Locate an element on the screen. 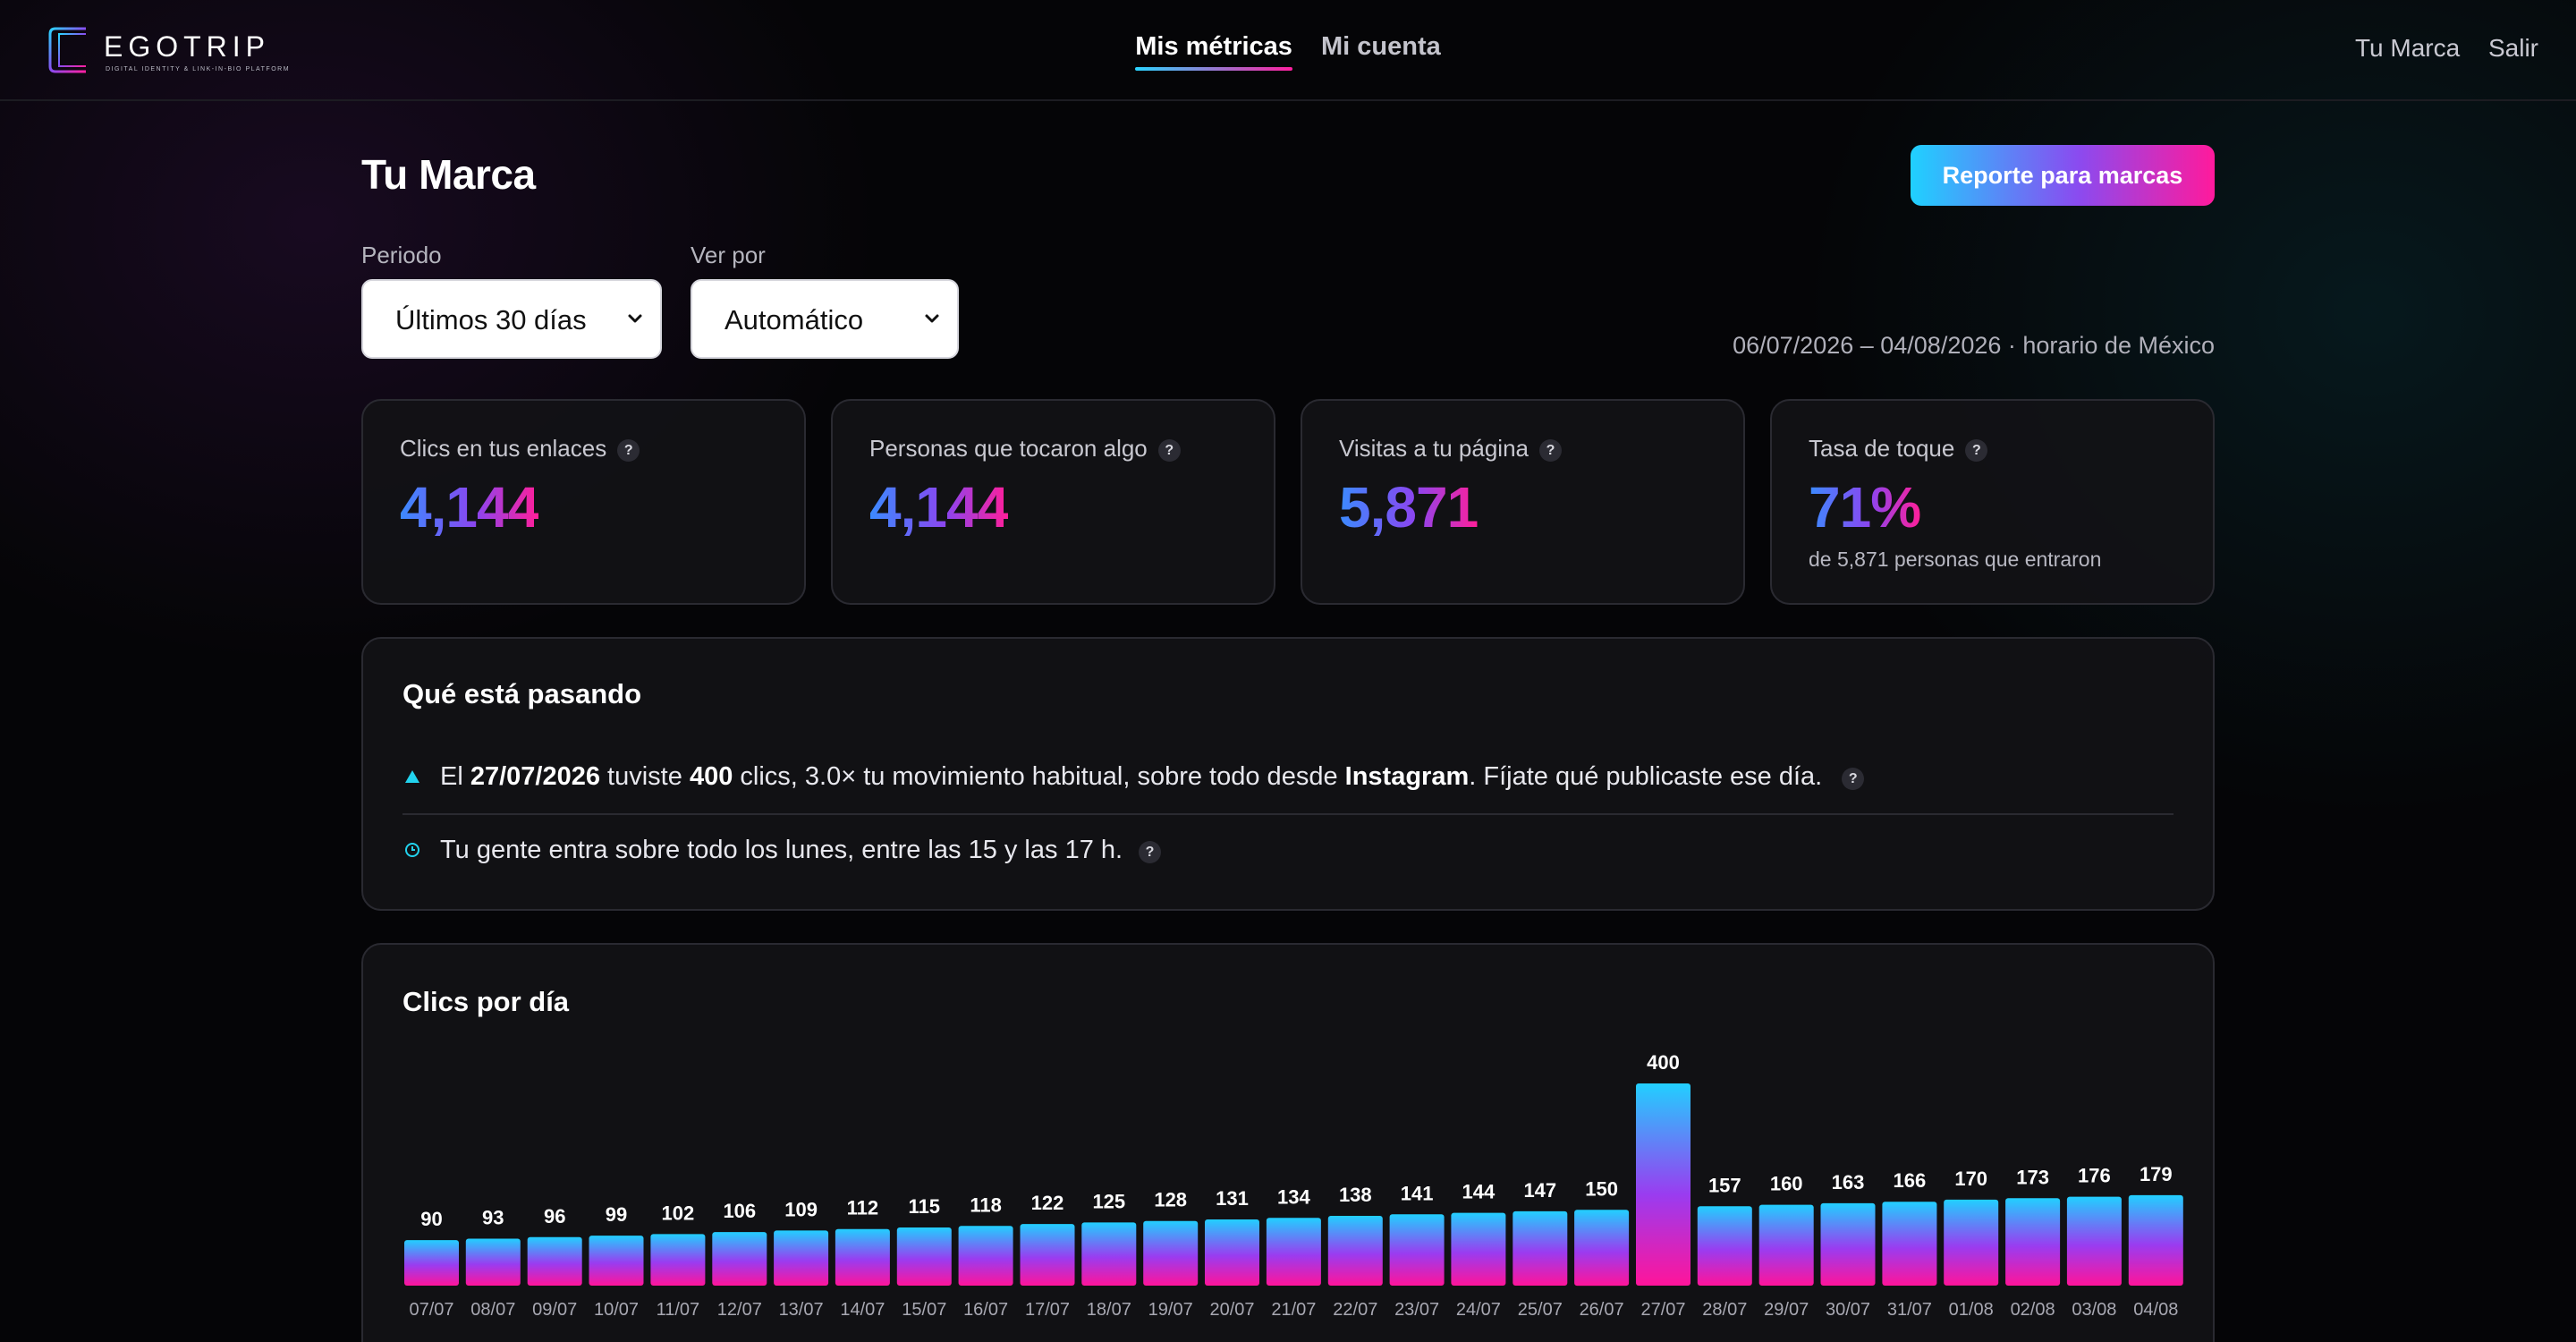  bar-19/07 is located at coordinates (1171, 1253).